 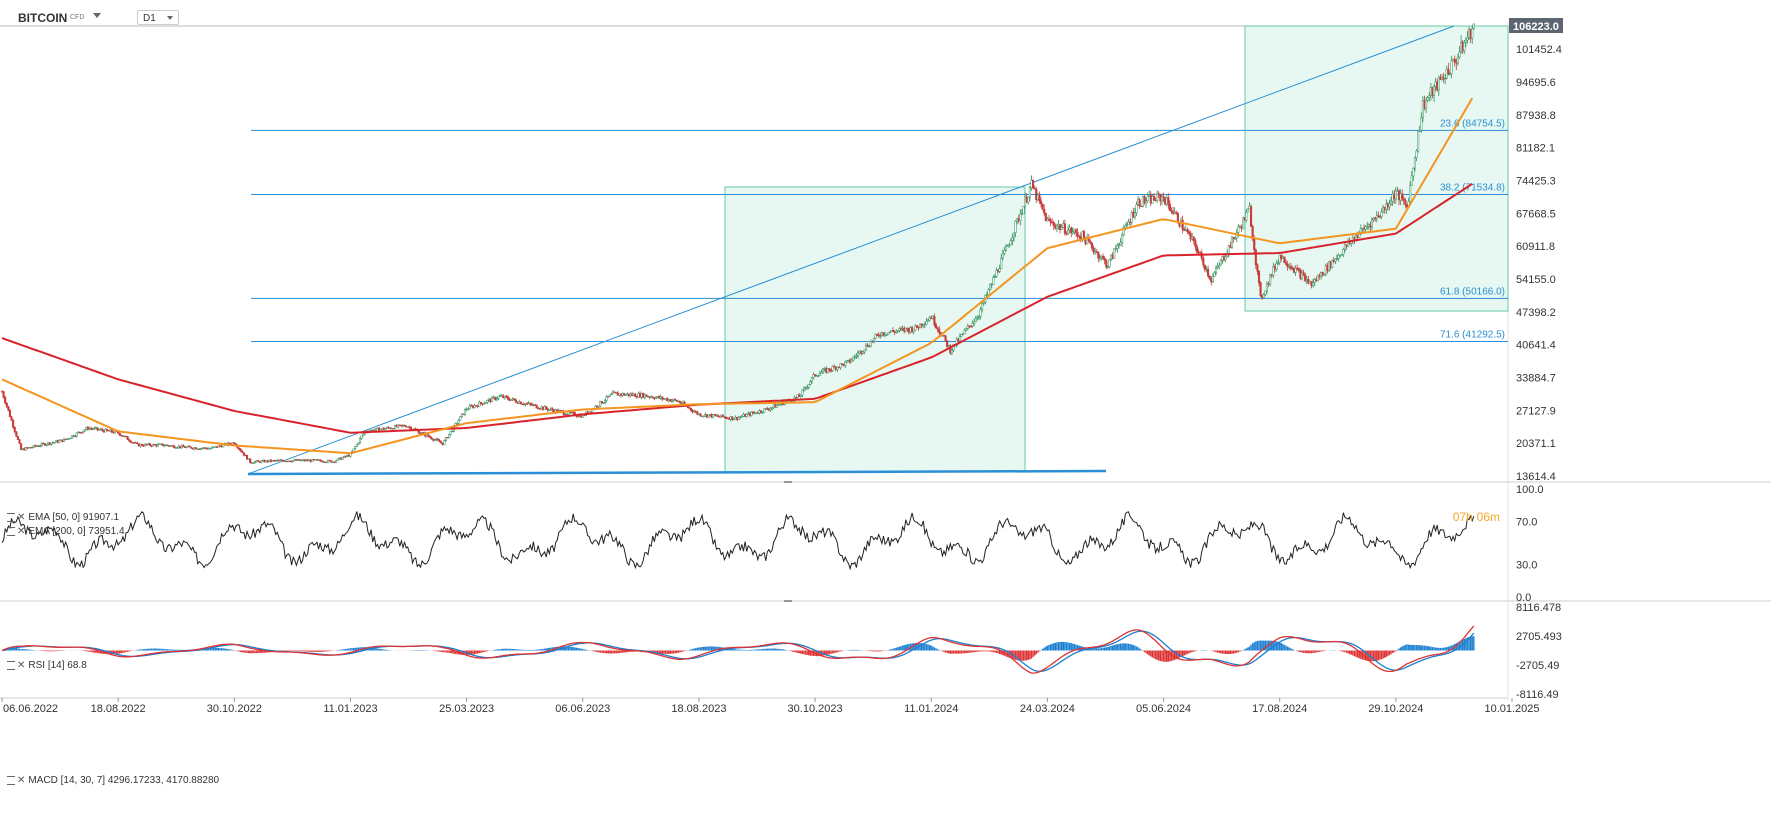 What do you see at coordinates (63, 517) in the screenshot?
I see `legend-ema50: ✕ EMA [50, 0] 91907.1` at bounding box center [63, 517].